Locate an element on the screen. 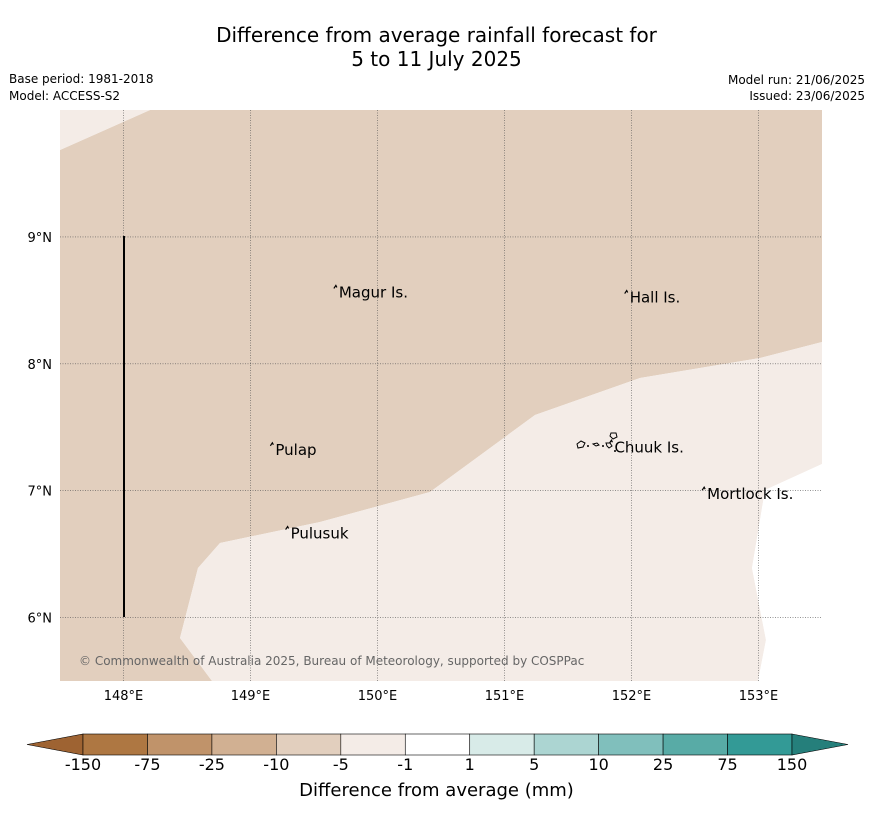 This screenshot has height=816, width=873. colorbar-tick-label: -5 is located at coordinates (340, 764).